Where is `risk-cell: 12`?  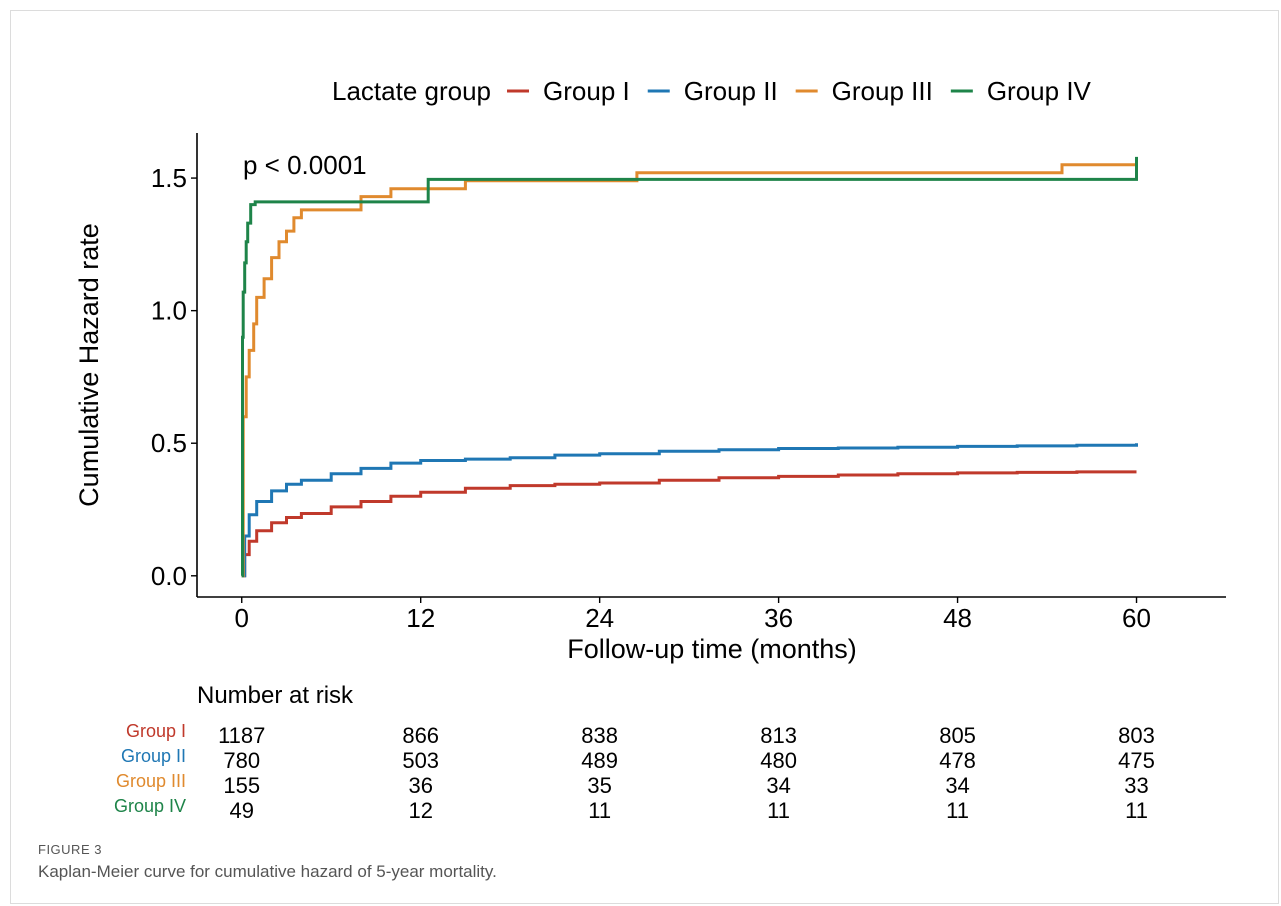
risk-cell: 12 is located at coordinates (420, 810).